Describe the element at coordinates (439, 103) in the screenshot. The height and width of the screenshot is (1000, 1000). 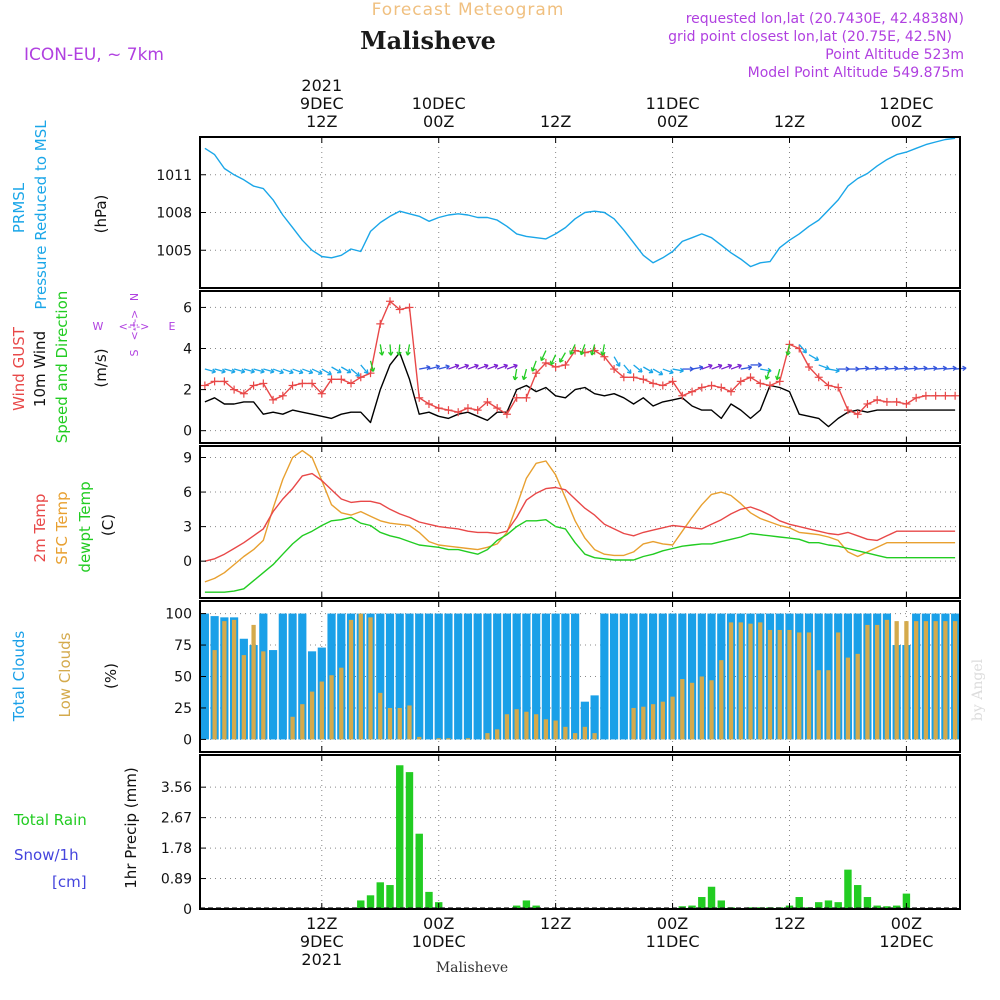
I see `top-time-label: 10DEC` at that location.